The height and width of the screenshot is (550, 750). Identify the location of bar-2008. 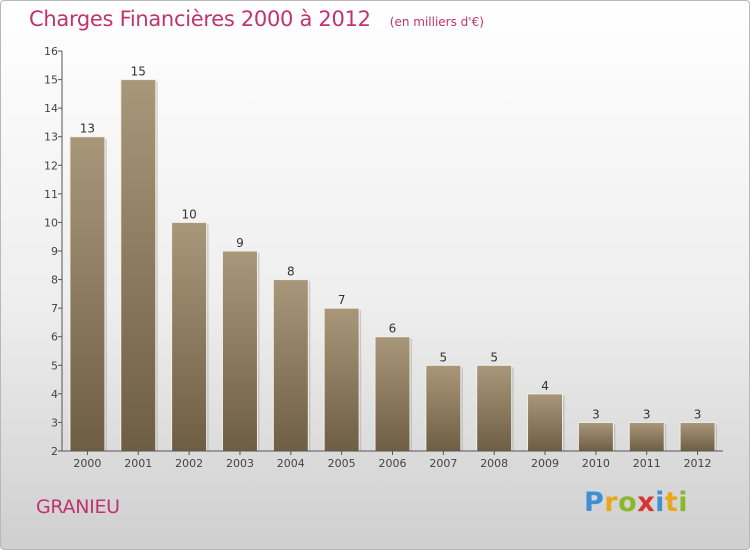
(494, 408).